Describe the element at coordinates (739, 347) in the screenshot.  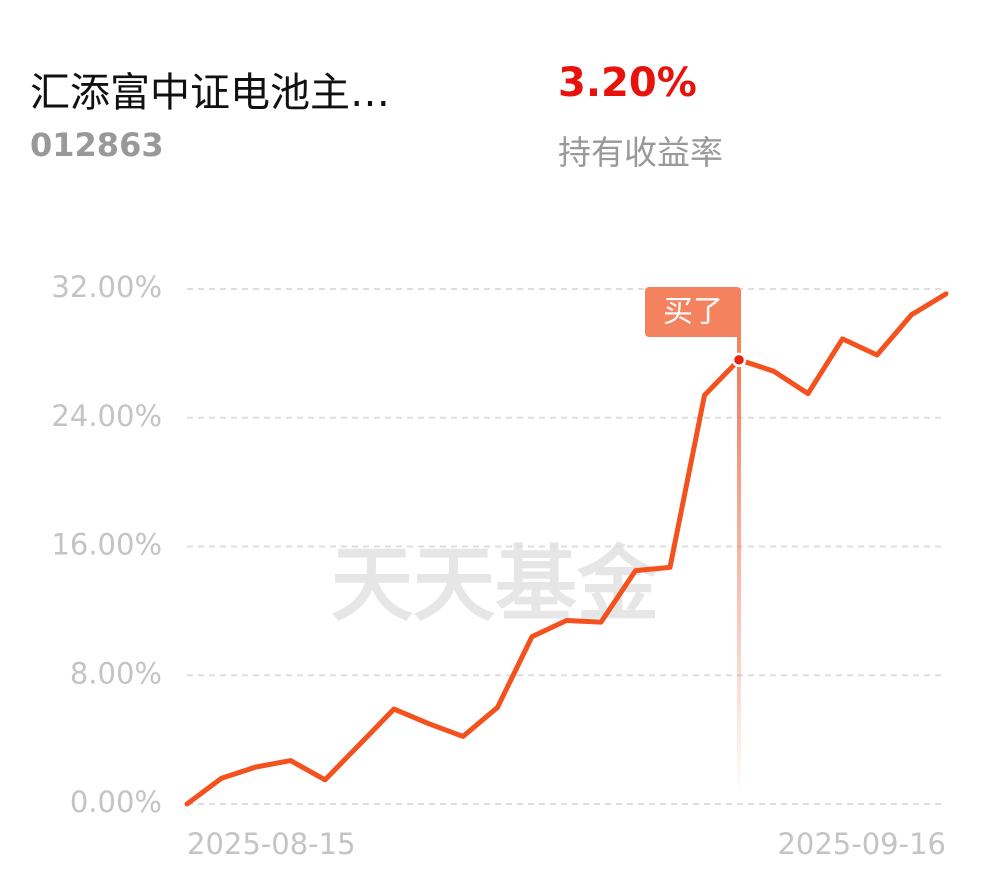
I see `buy-label-stem` at that location.